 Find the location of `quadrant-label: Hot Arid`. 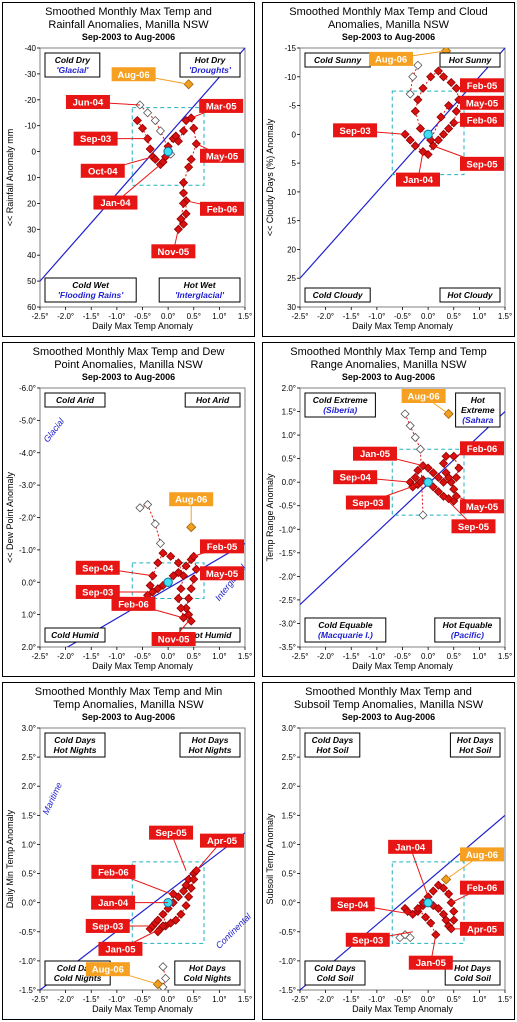

quadrant-label: Hot Arid is located at coordinates (213, 400).